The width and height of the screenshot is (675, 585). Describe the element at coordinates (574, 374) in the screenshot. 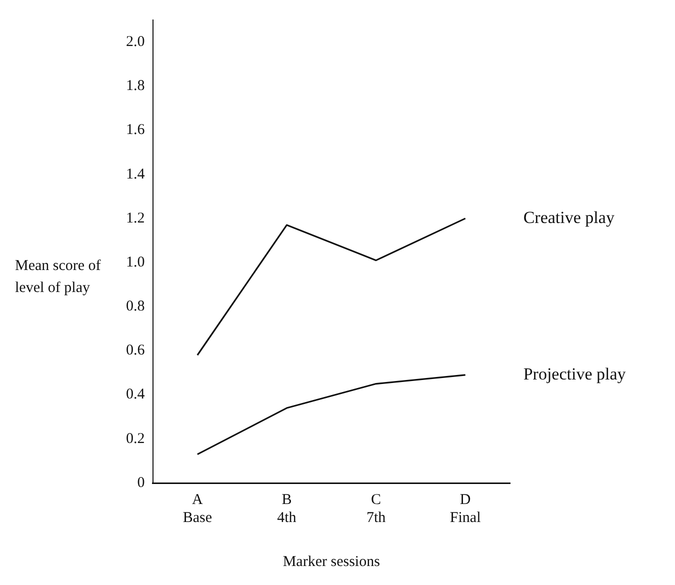

I see `text: Projective play` at that location.